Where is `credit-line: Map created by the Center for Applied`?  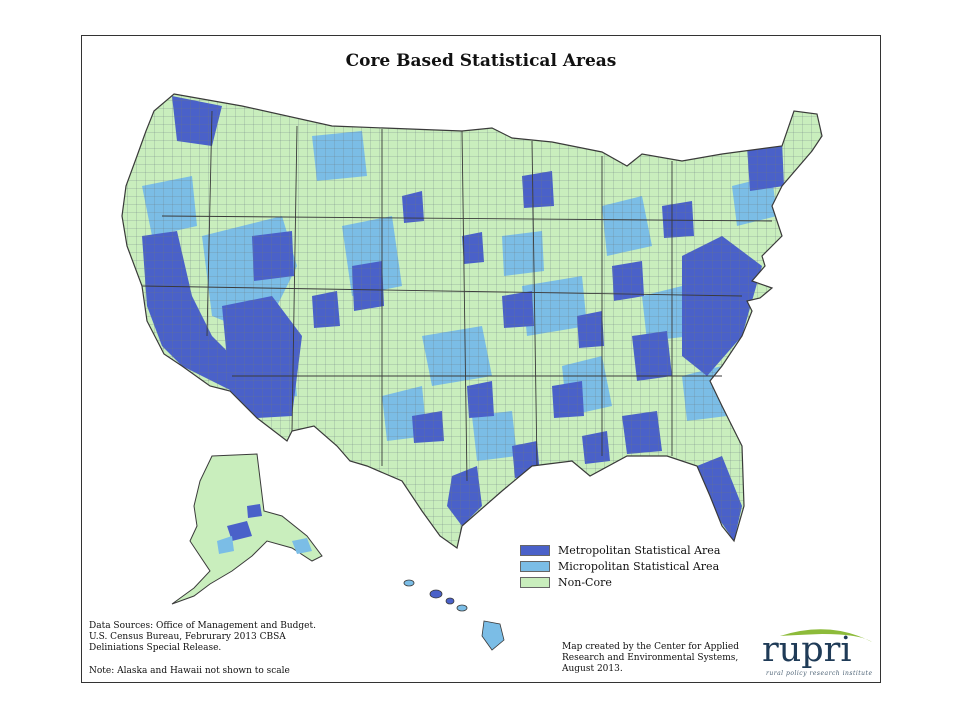
credit-line: Map created by the Center for Applied is located at coordinates (651, 647).